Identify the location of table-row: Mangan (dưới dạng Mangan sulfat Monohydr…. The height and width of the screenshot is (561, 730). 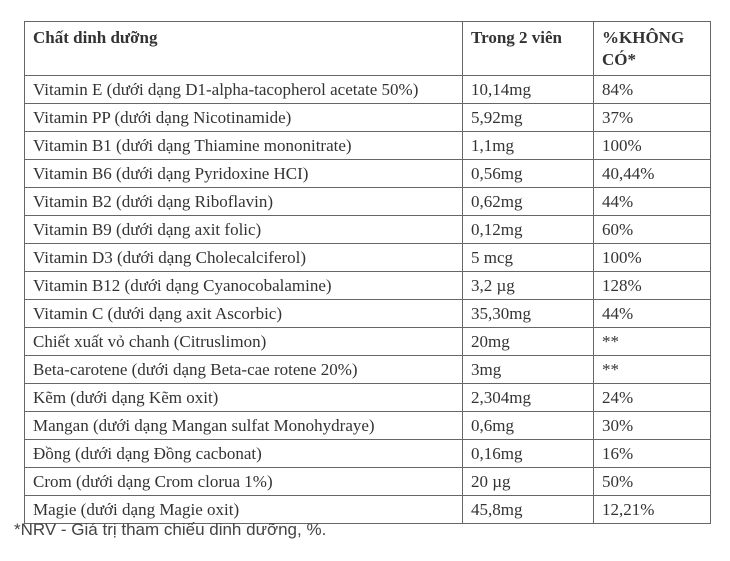
(367, 425).